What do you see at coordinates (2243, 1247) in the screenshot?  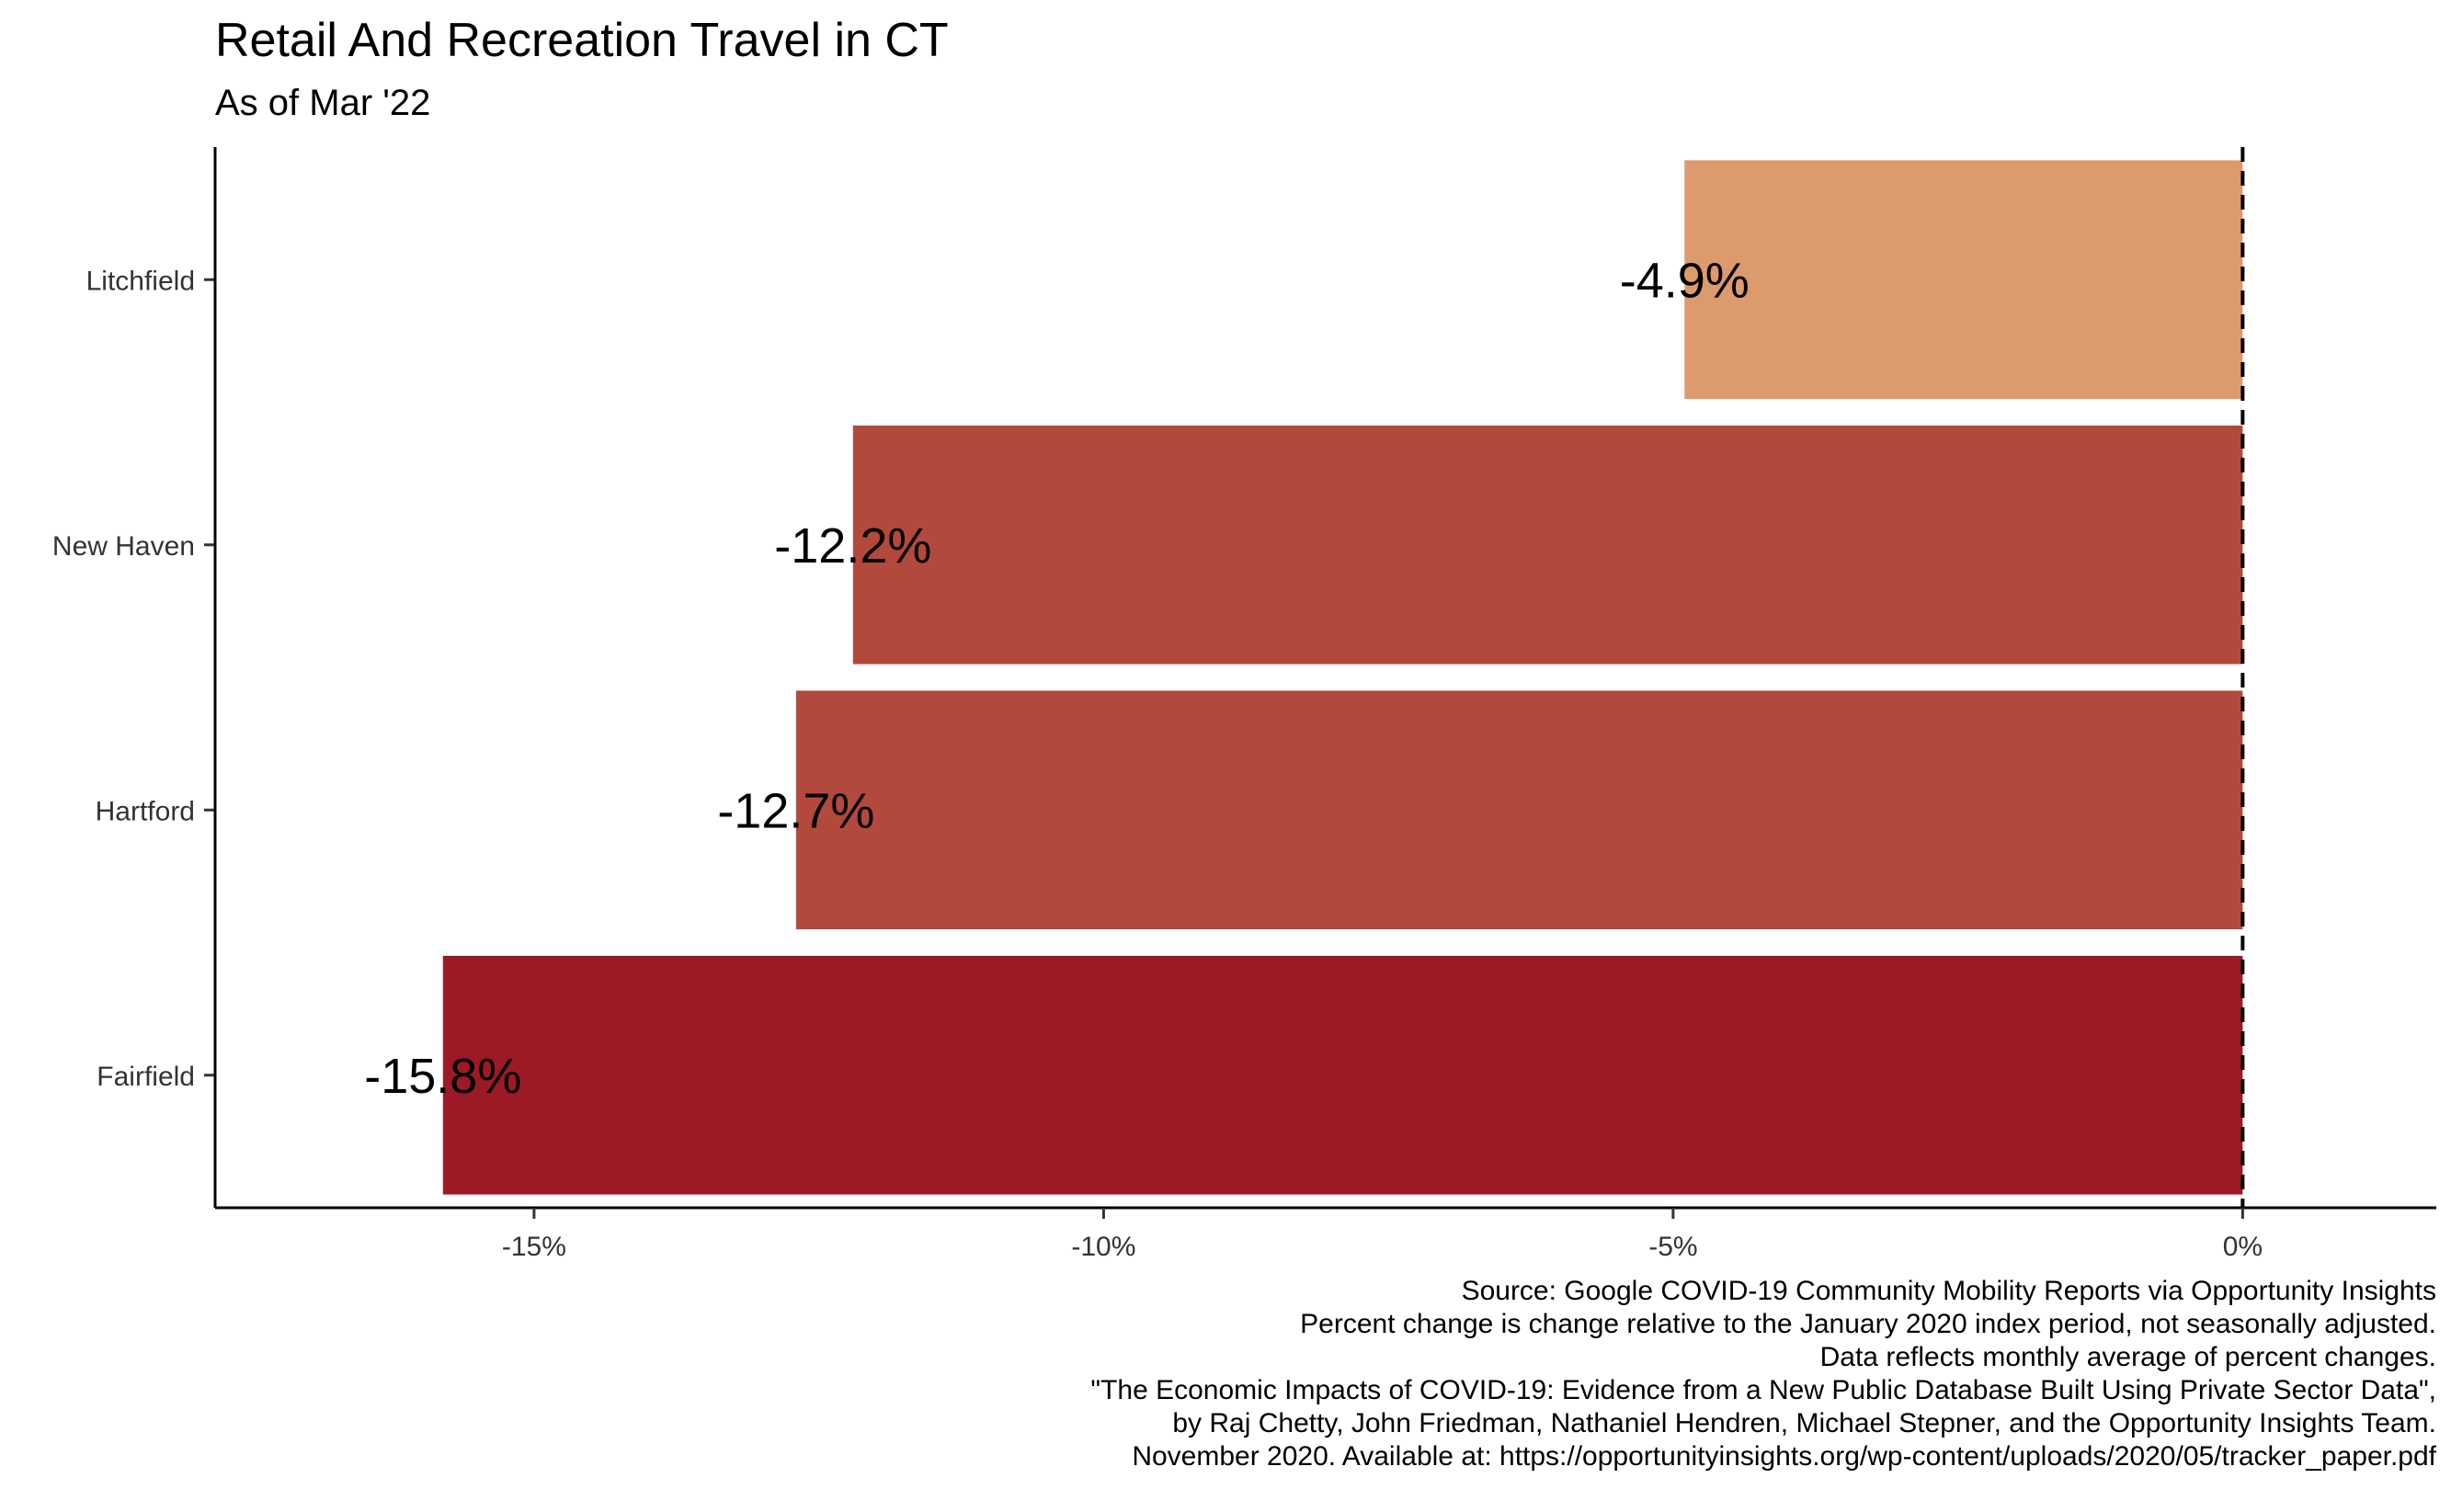 I see `x-tick-label: 0%` at bounding box center [2243, 1247].